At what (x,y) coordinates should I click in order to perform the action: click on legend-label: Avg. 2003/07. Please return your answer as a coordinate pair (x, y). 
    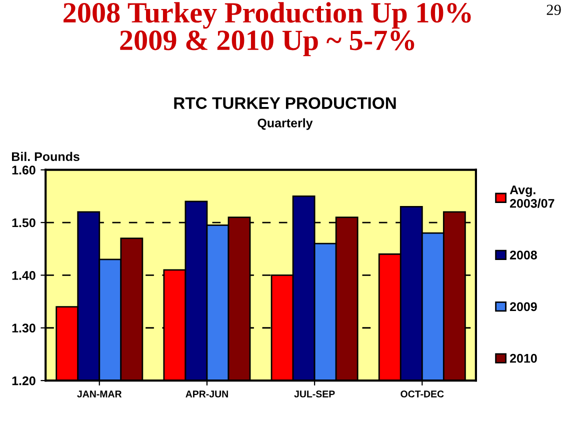
    Looking at the image, I should click on (532, 197).